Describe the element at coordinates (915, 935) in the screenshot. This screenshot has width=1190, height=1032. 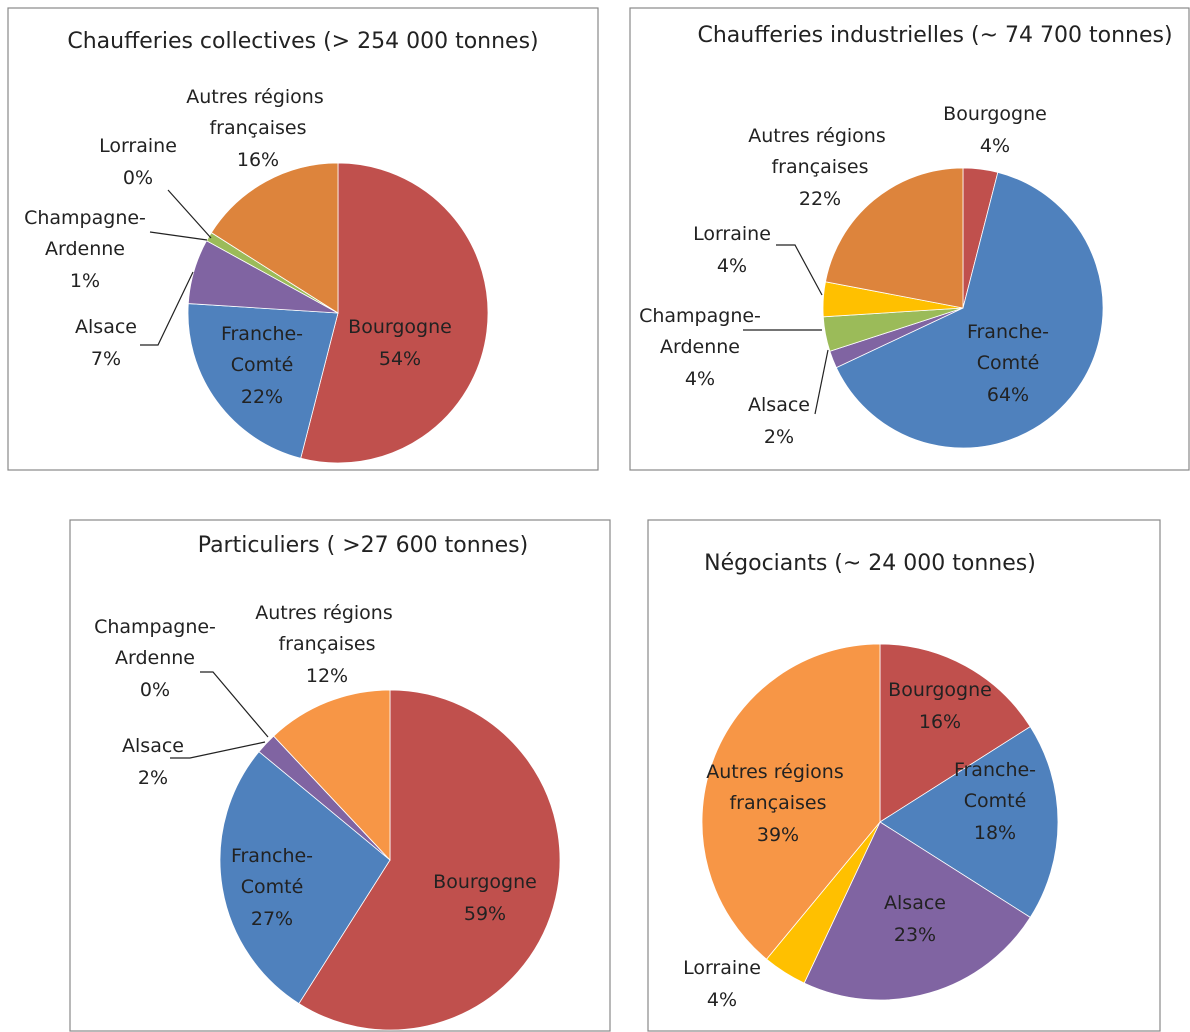
I see `value-label: 23%` at that location.